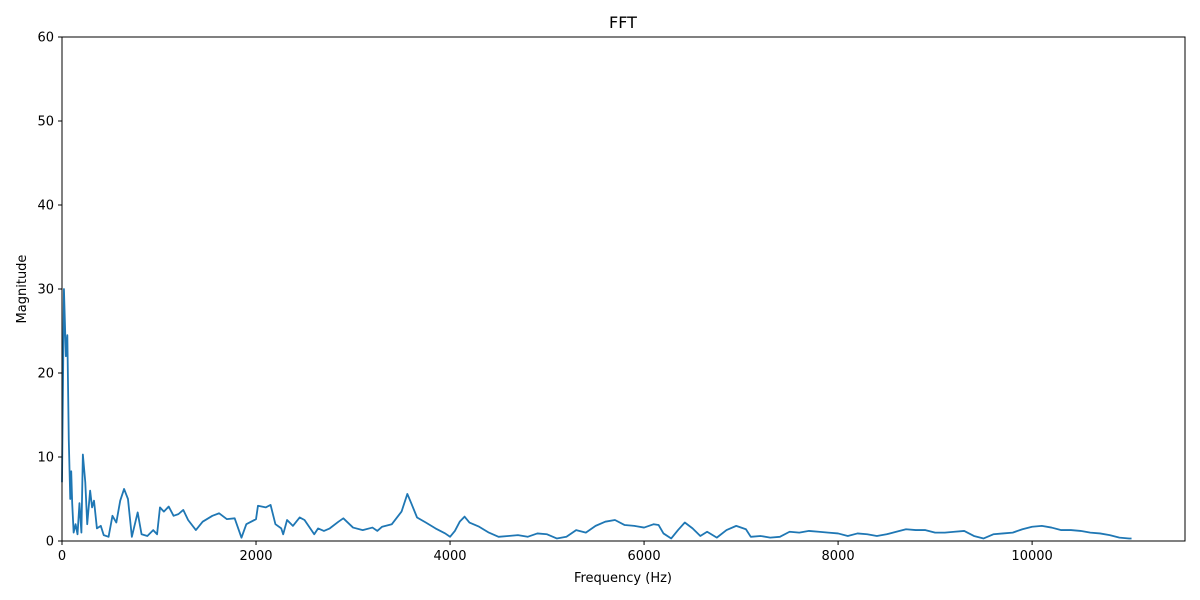 The width and height of the screenshot is (1200, 600). I want to click on y-tick-label: 30, so click(45, 290).